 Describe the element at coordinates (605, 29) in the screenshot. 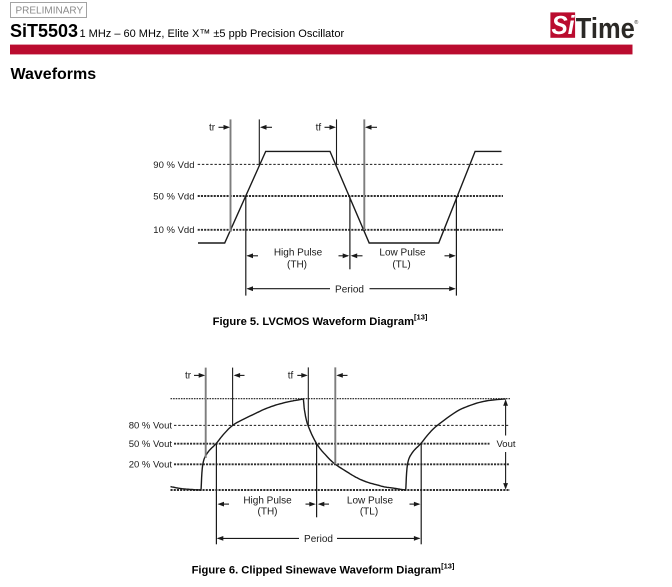

I see `svg-text: Time` at that location.